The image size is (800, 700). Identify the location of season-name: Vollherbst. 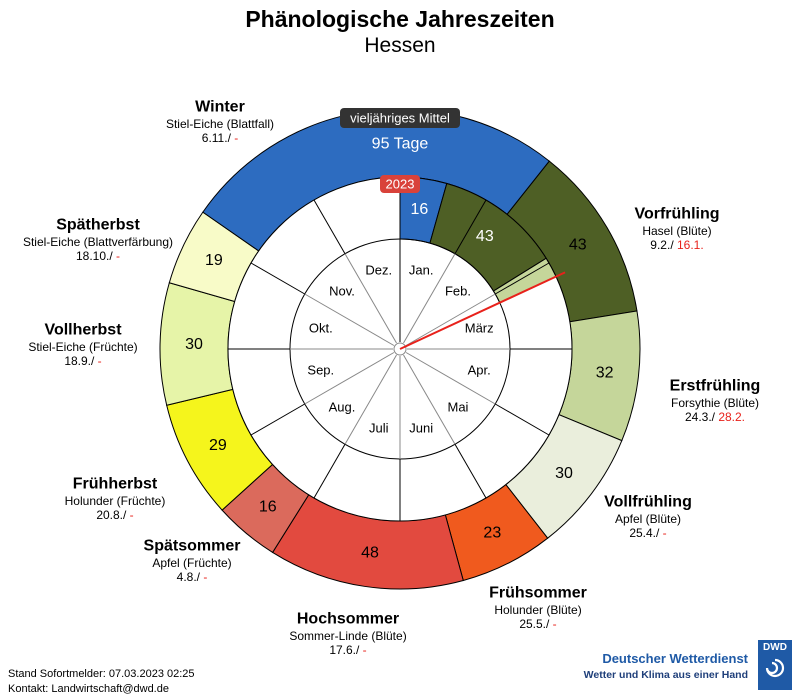
(83, 330).